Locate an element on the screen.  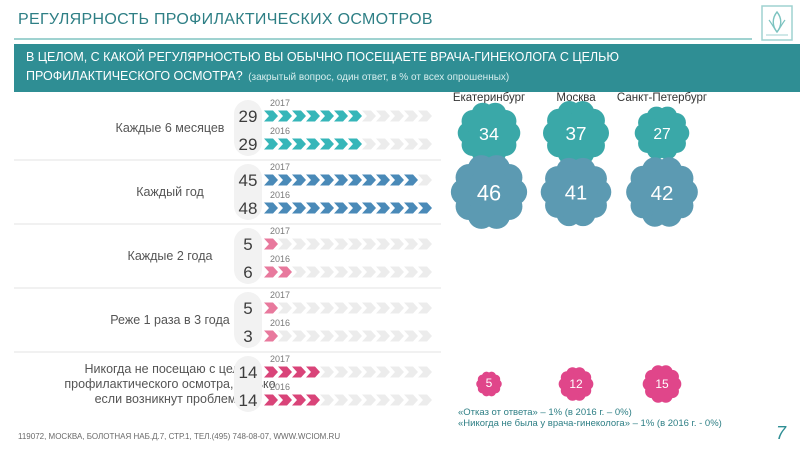
category-label: Реже 1 раза в 3 года is located at coordinates (170, 320).